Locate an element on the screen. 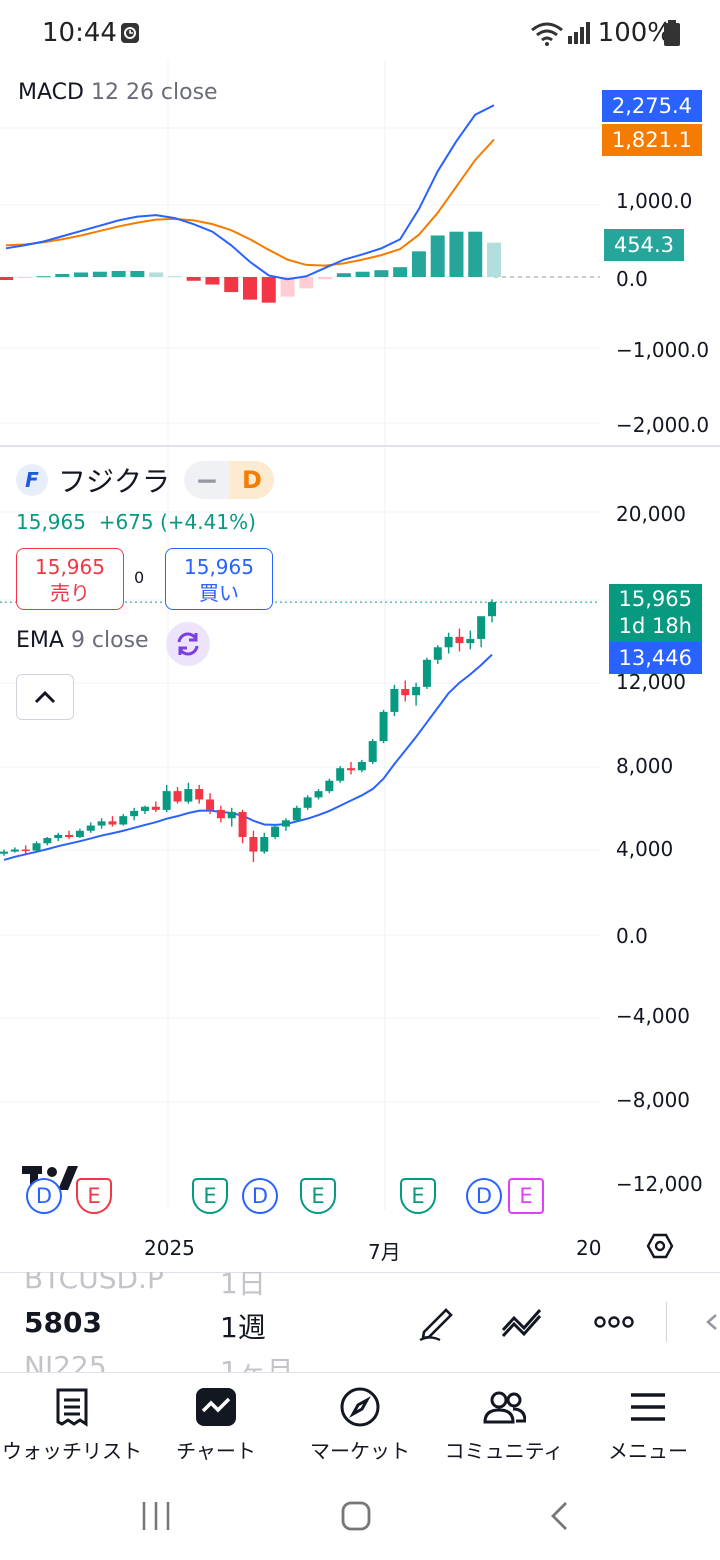 The image size is (720, 1560). watchlist-icon is located at coordinates (72, 1407).